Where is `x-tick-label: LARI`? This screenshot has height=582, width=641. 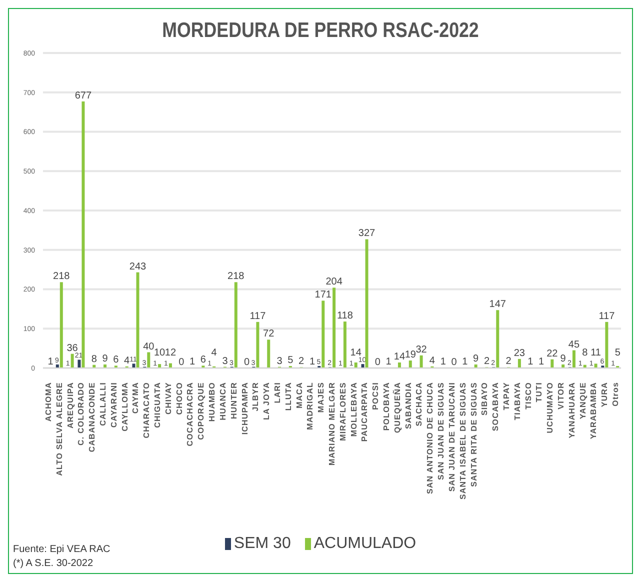
x-tick-label: LARI is located at coordinates (277, 393).